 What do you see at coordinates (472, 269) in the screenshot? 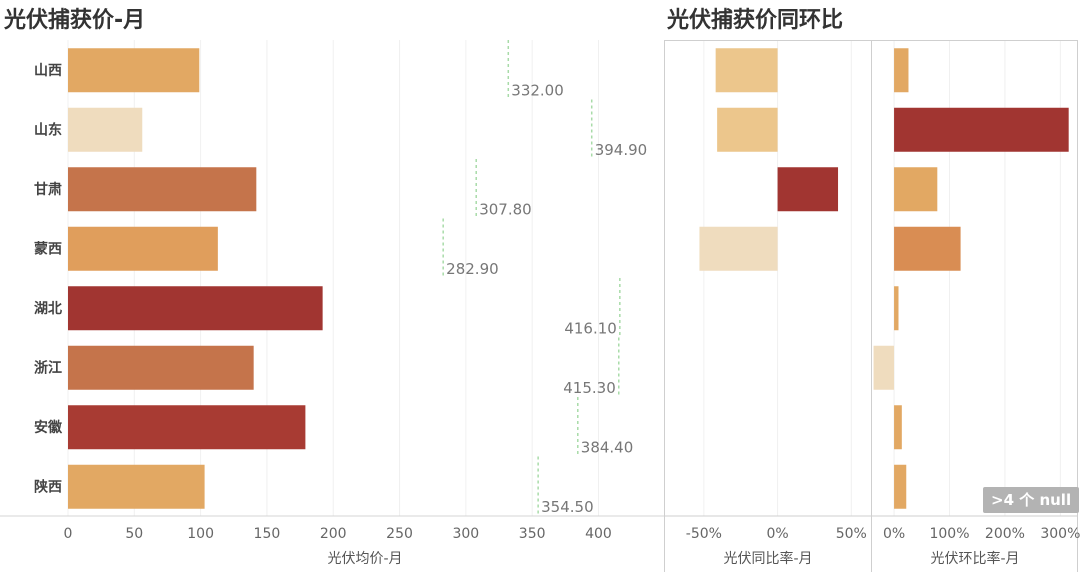
I see `reference-value-label: 282.90` at bounding box center [472, 269].